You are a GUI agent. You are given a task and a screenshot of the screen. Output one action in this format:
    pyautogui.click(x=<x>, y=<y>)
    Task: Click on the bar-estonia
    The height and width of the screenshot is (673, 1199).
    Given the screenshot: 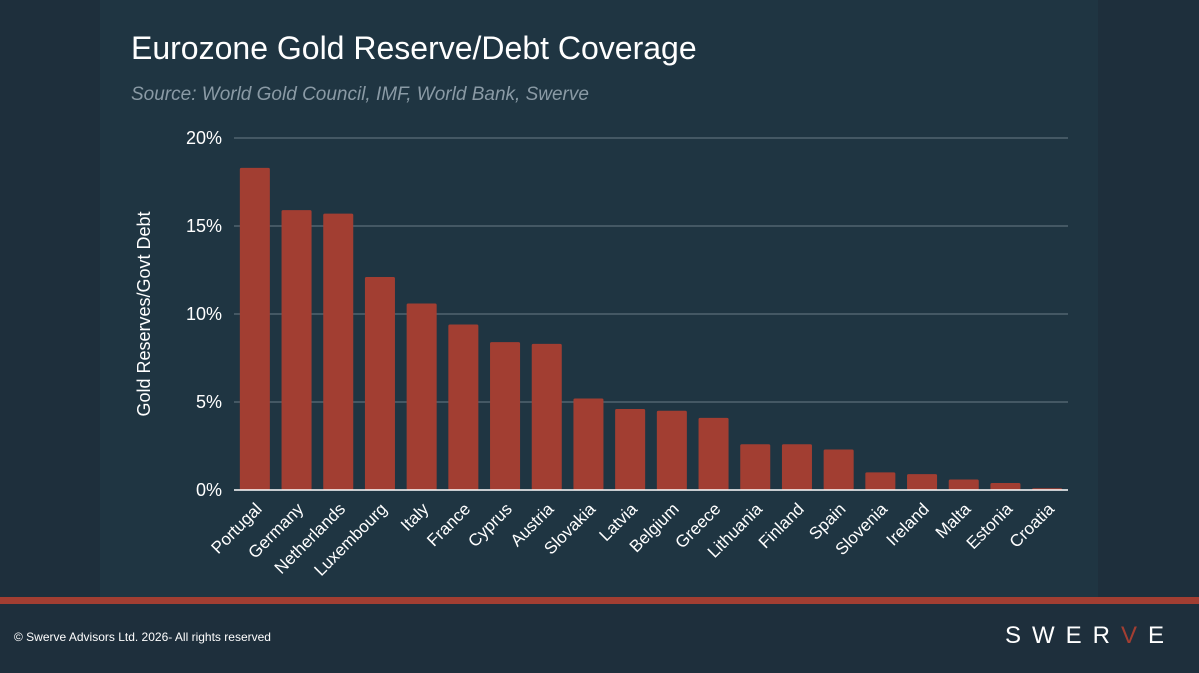 What is the action you would take?
    pyautogui.click(x=1005, y=486)
    